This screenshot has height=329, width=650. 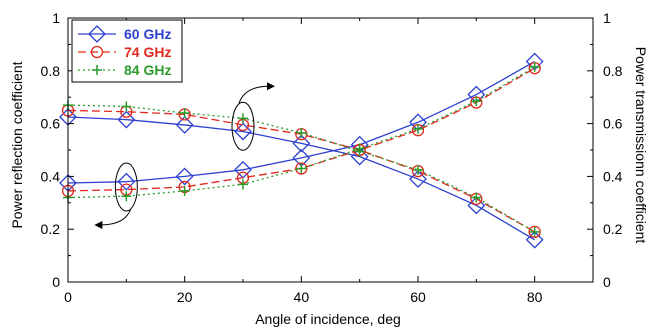 I want to click on legend: 60 GHz 74 GHz 84 GHz, so click(x=127, y=51).